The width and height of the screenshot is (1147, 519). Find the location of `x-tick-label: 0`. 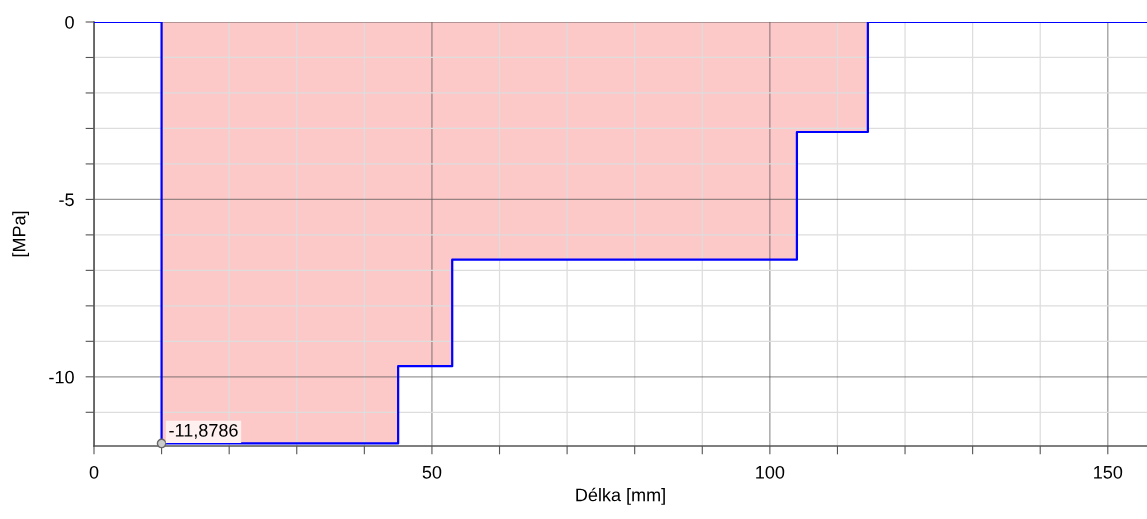

x-tick-label: 0 is located at coordinates (94, 472).